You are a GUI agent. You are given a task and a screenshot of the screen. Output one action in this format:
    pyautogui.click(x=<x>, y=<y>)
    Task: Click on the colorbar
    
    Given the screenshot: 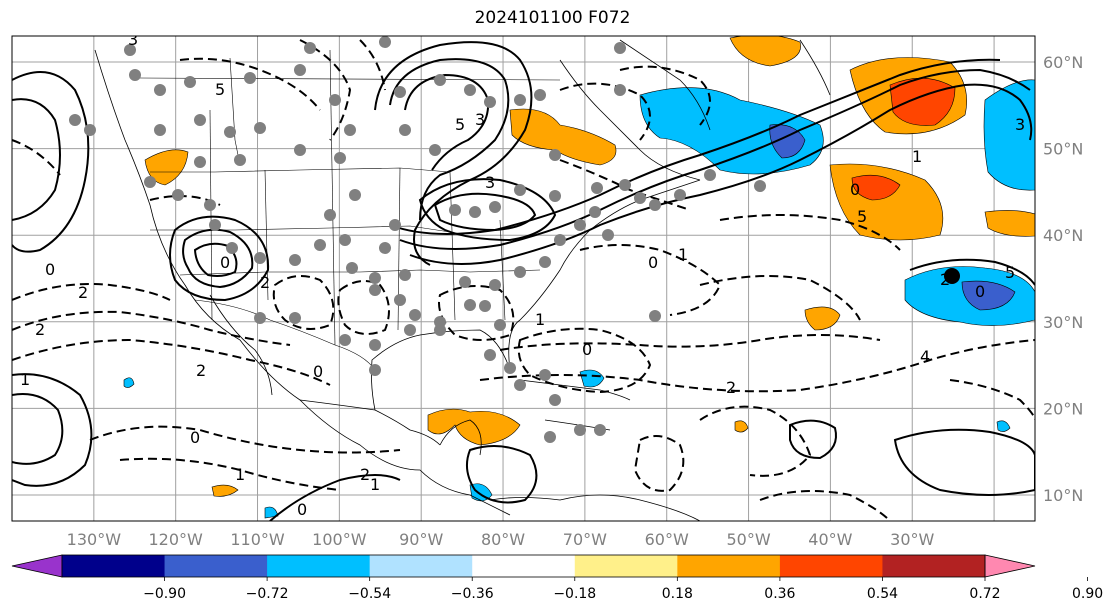 What is the action you would take?
    pyautogui.click(x=523, y=566)
    